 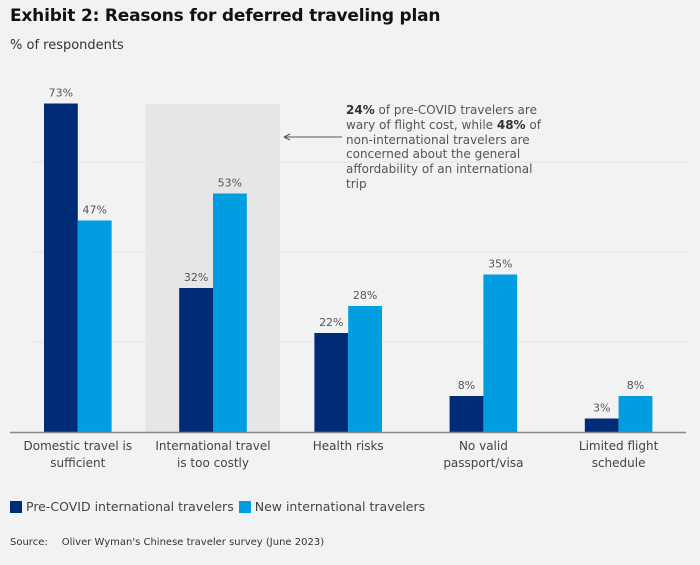 I want to click on category-label: passport/visa, so click(x=483, y=463).